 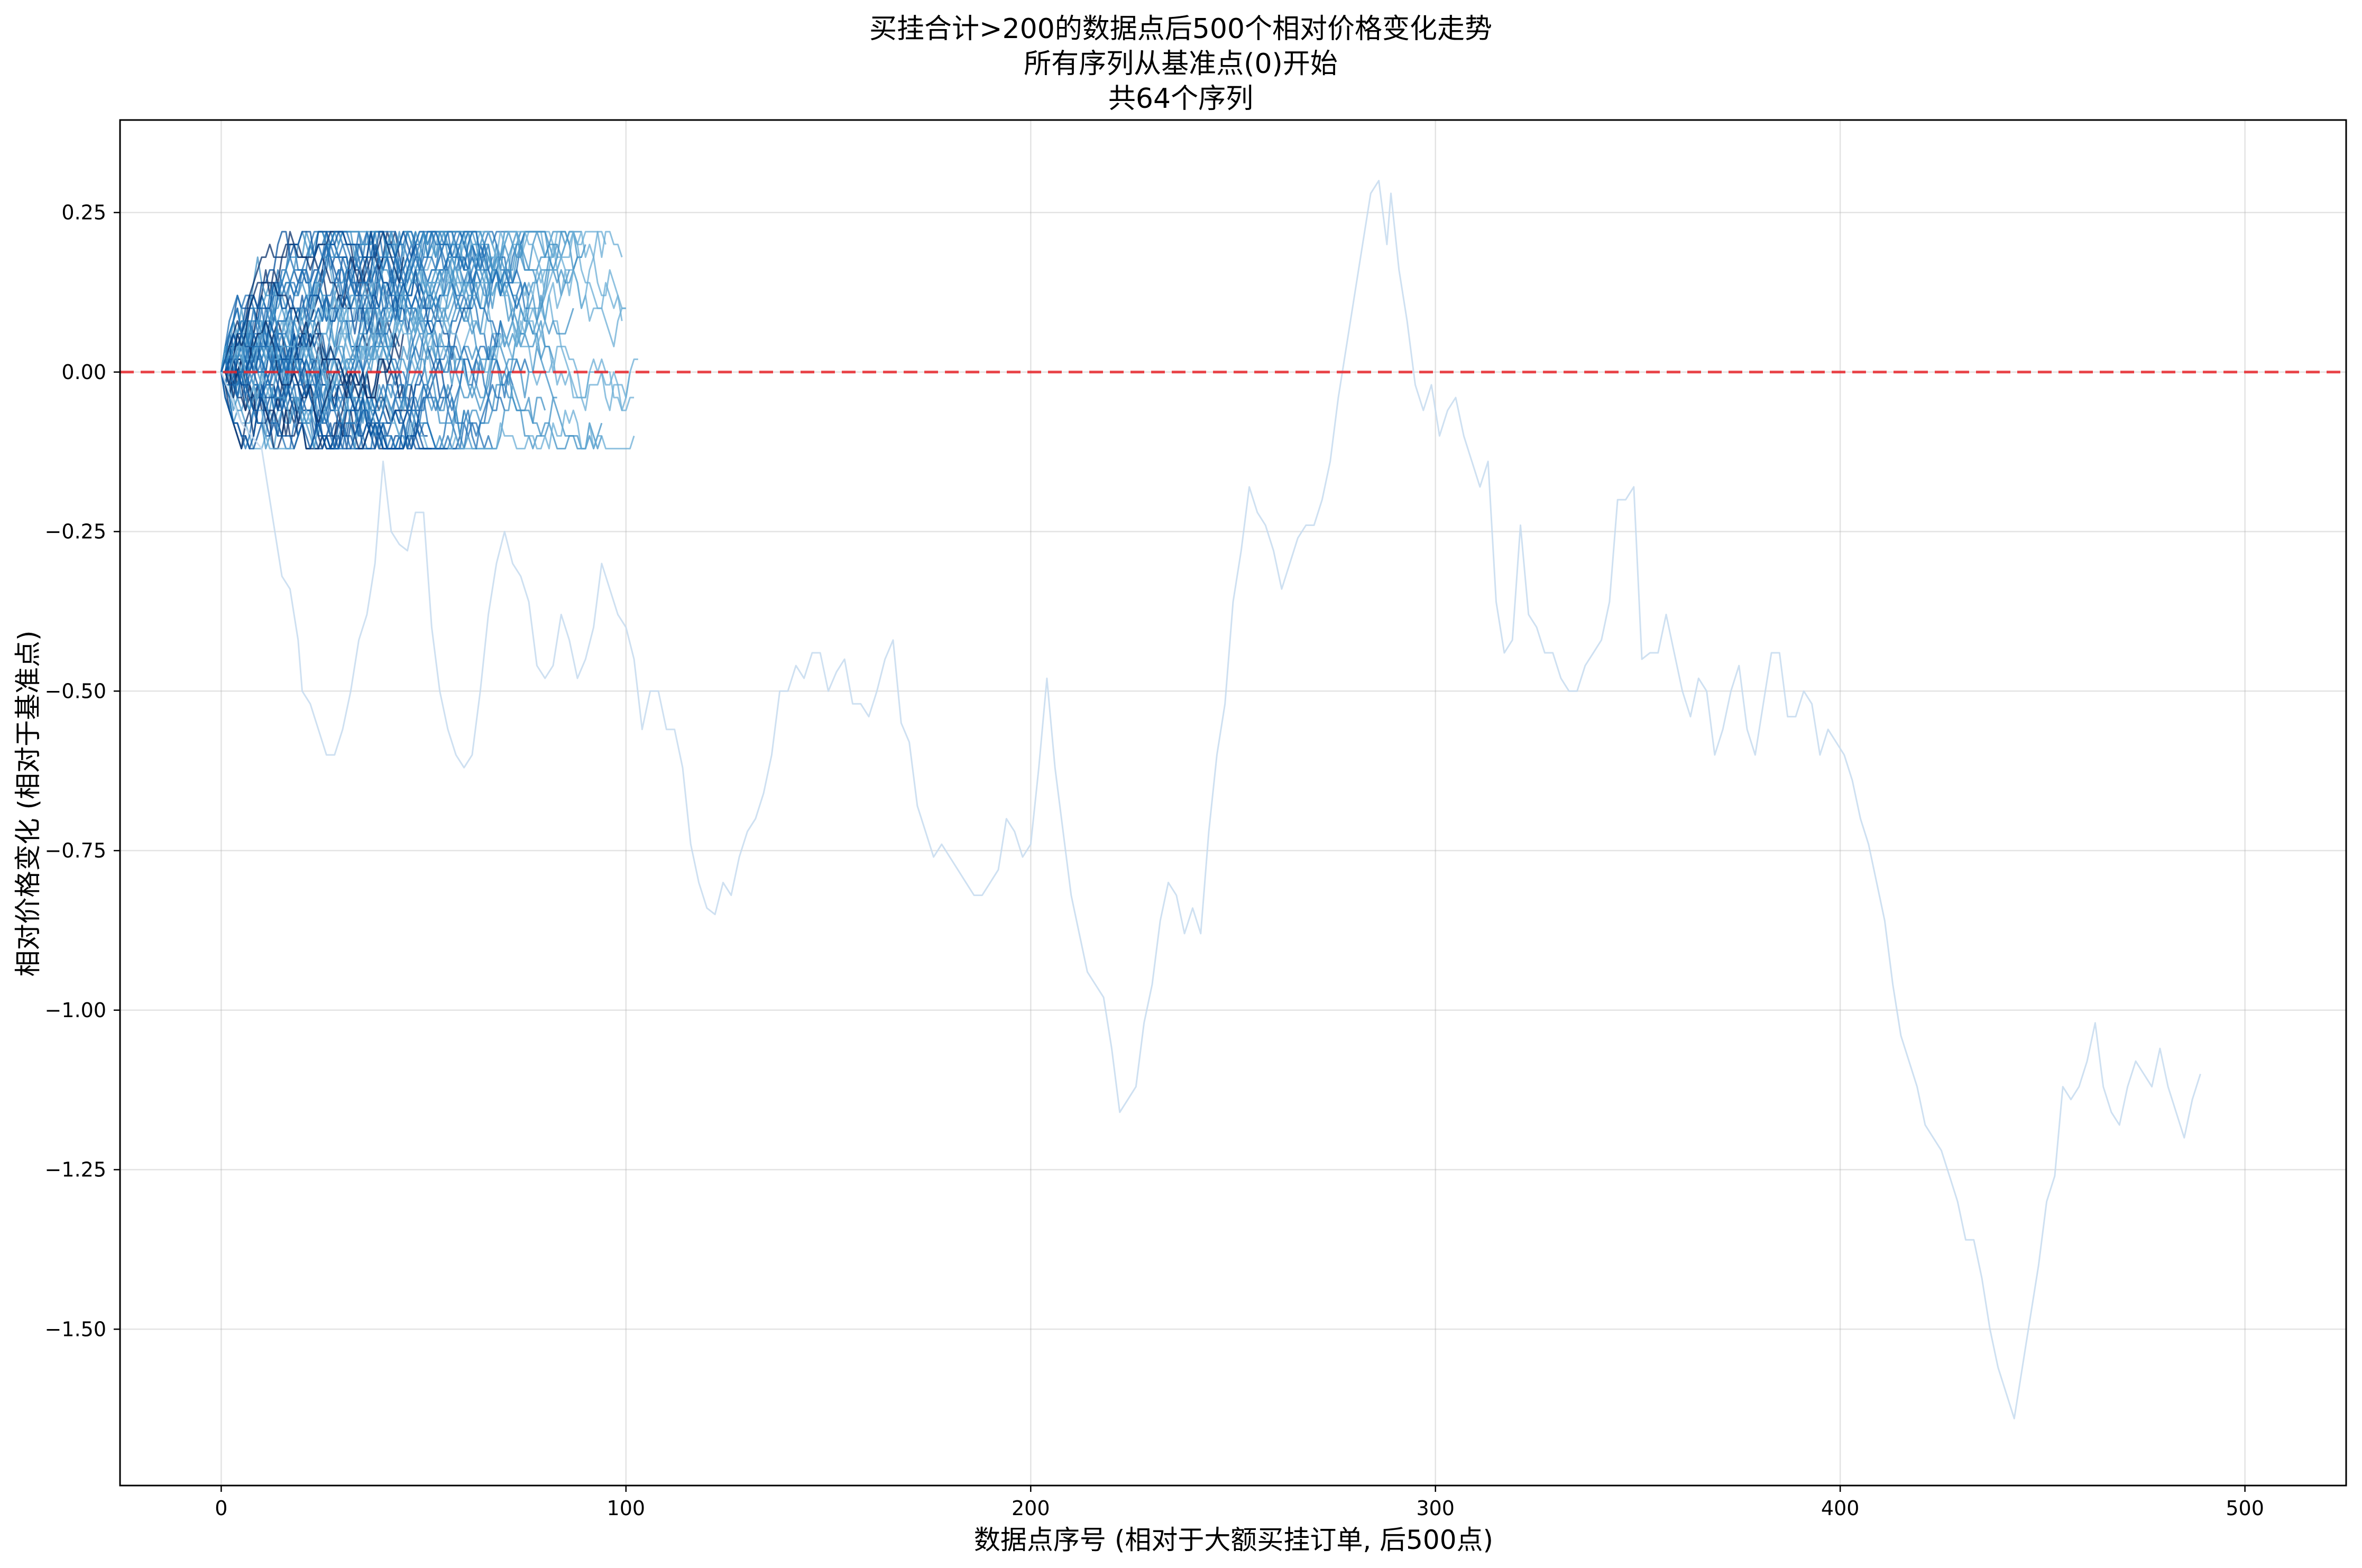 I want to click on x-tick-label: 100, so click(x=627, y=1508).